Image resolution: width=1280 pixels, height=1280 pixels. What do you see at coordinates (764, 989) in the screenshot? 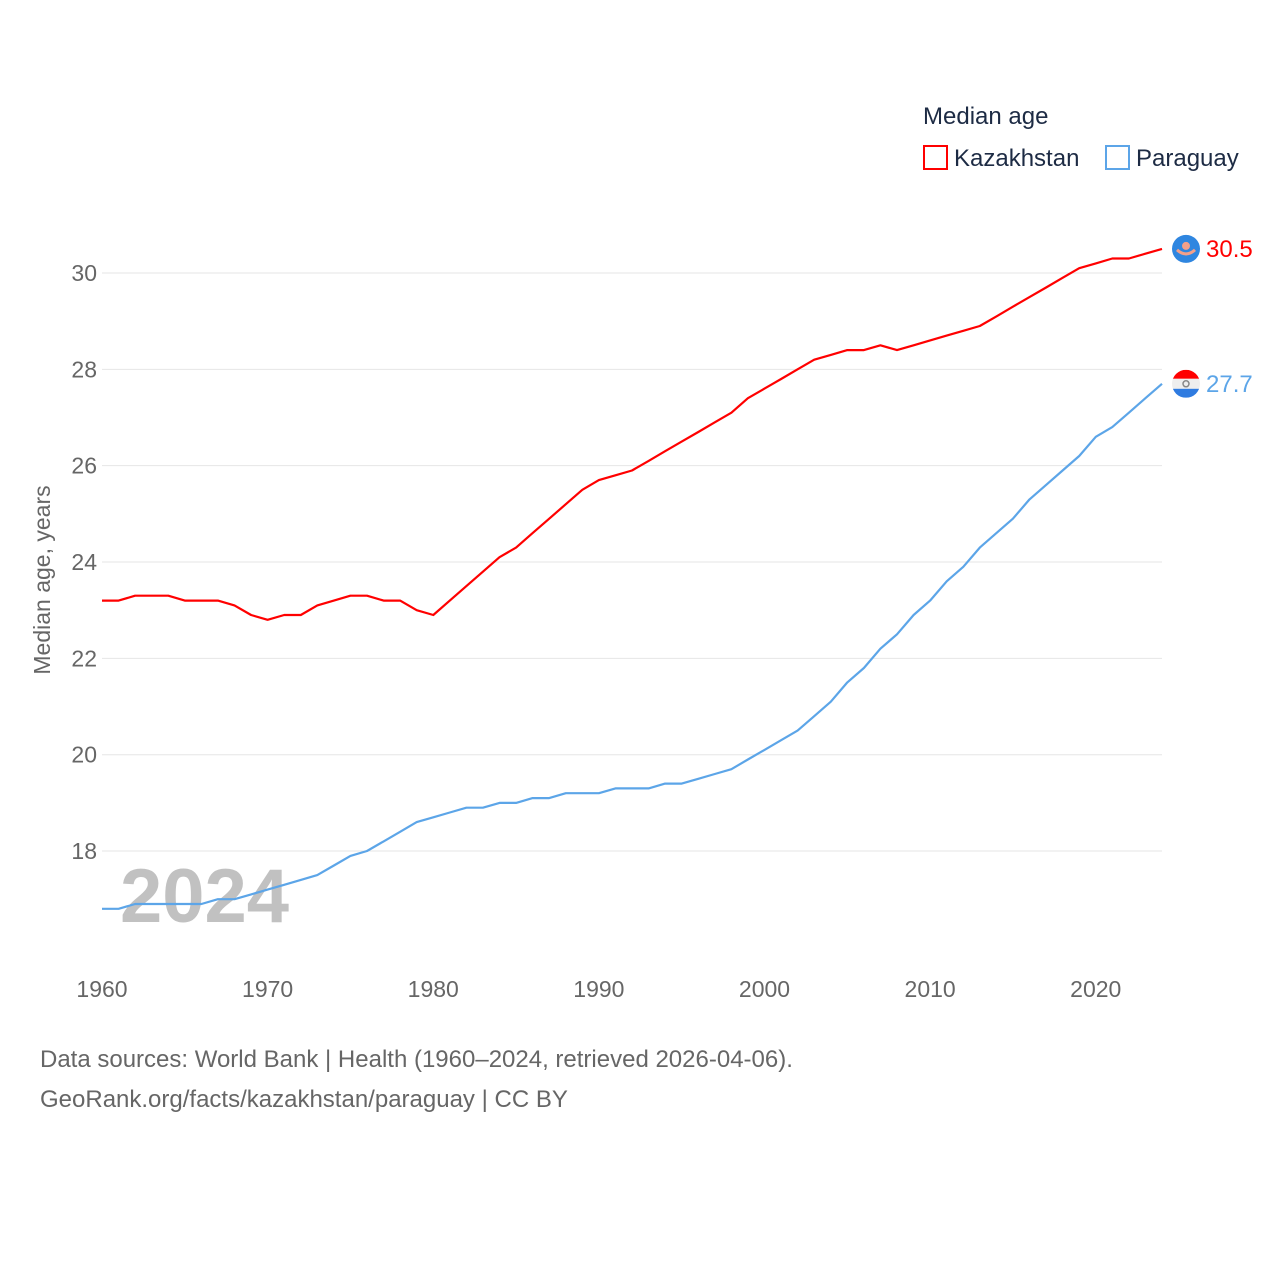
I see `x-tick-label: 2000` at bounding box center [764, 989].